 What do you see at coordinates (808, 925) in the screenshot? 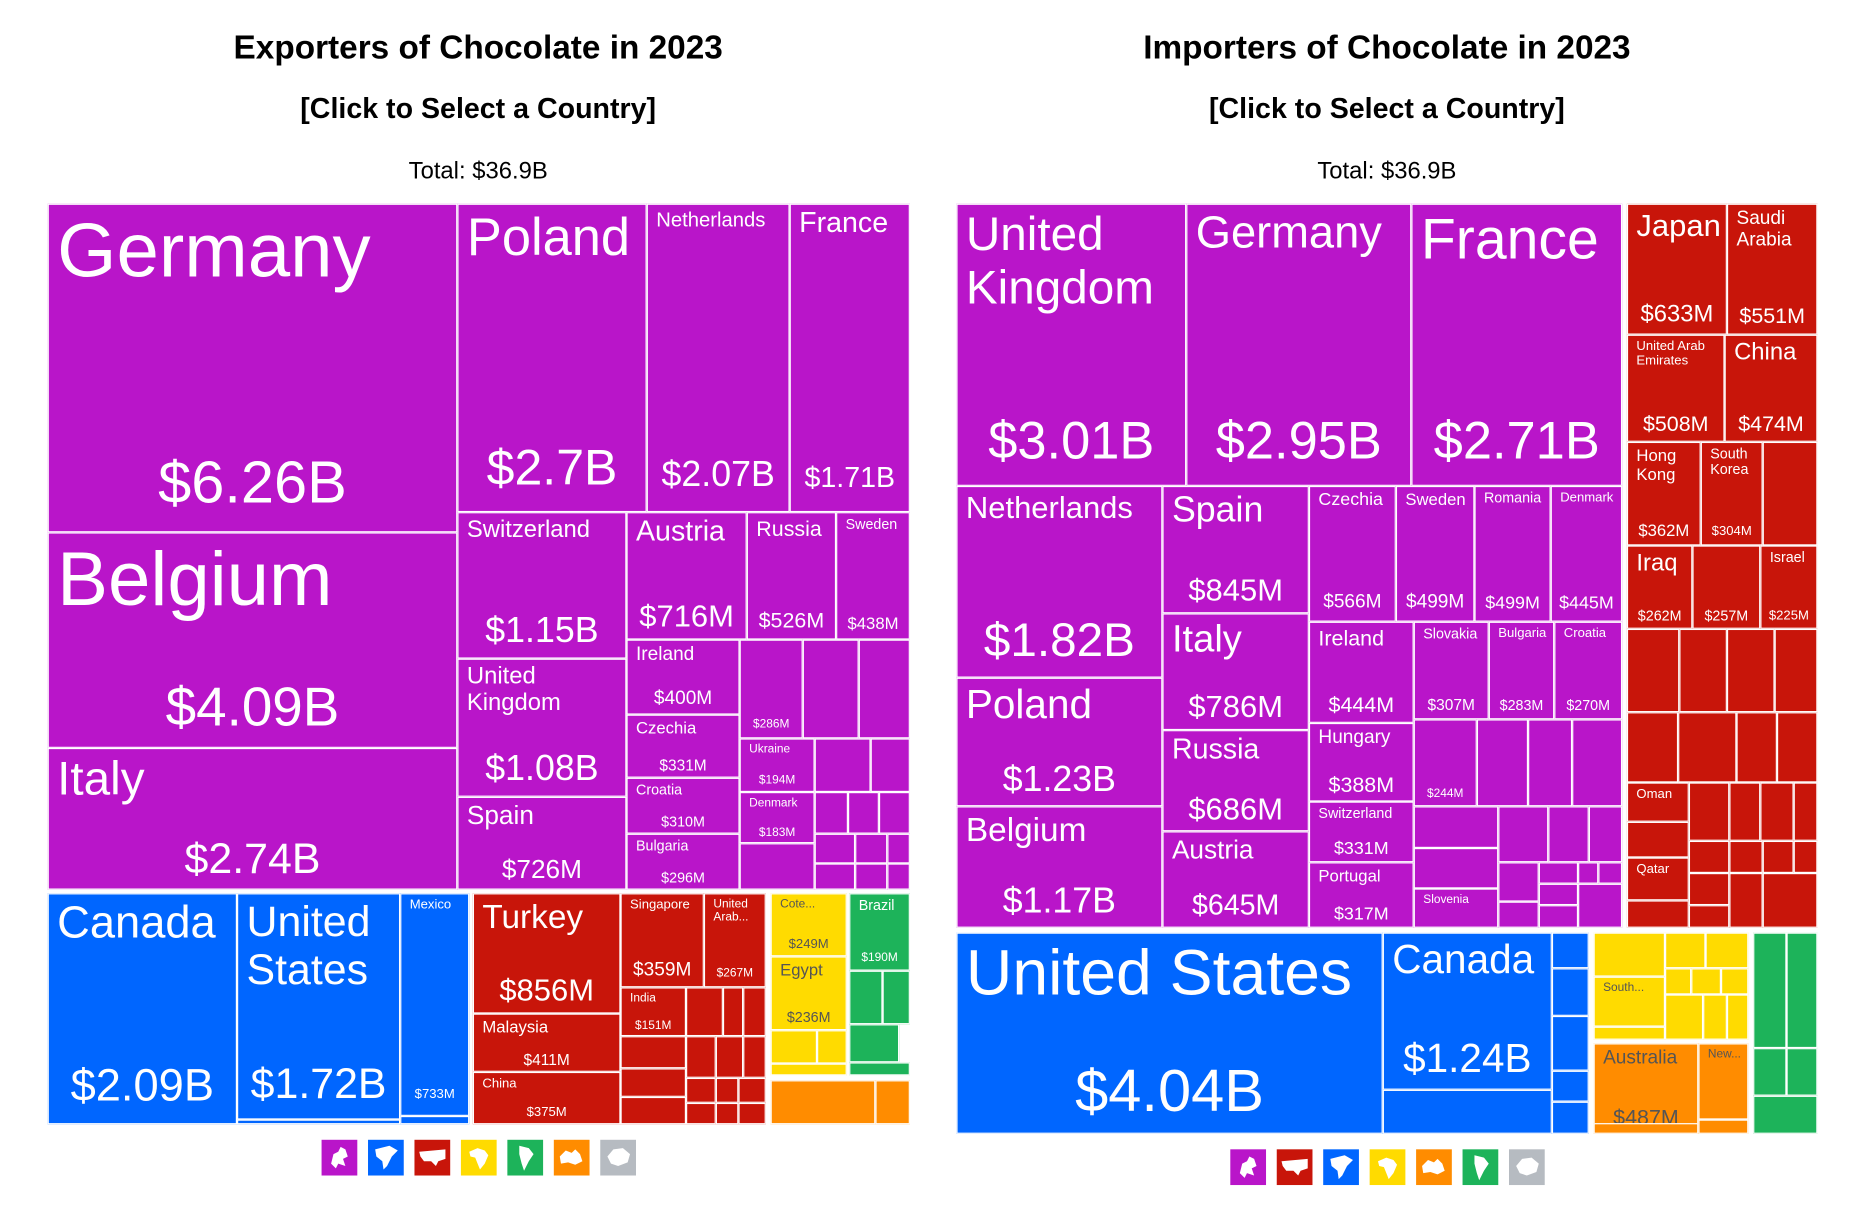
I see `treemap-cell: Cote... $249M` at bounding box center [808, 925].